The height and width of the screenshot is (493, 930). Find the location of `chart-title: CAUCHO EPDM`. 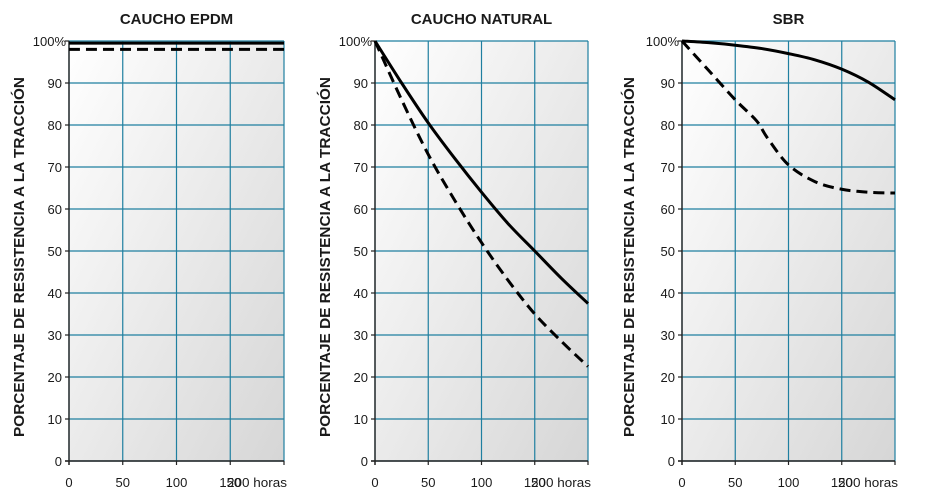

chart-title: CAUCHO EPDM is located at coordinates (176, 19).